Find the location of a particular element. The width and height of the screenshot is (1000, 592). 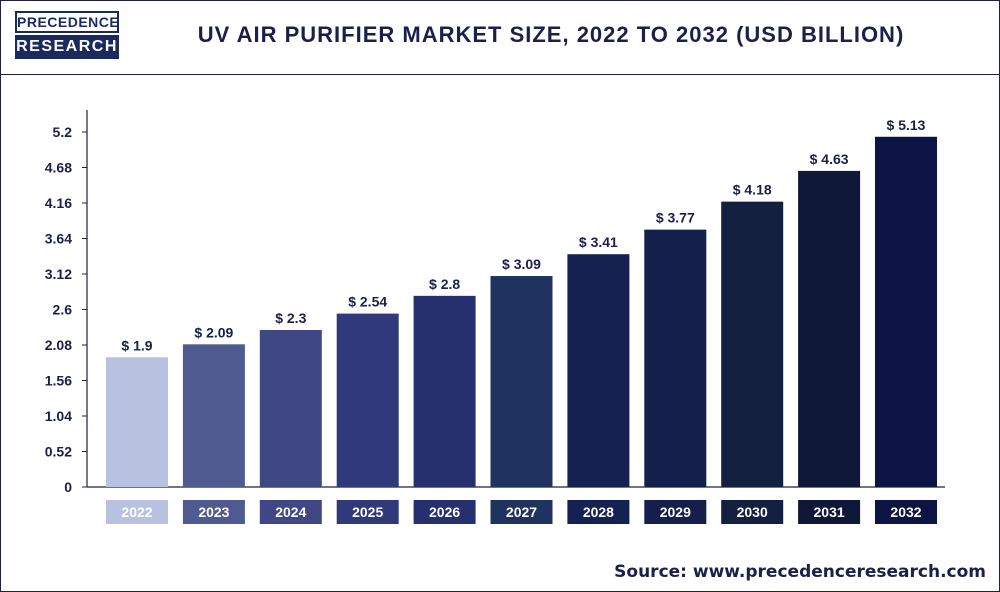

x-tick-label: 2026 is located at coordinates (444, 512).